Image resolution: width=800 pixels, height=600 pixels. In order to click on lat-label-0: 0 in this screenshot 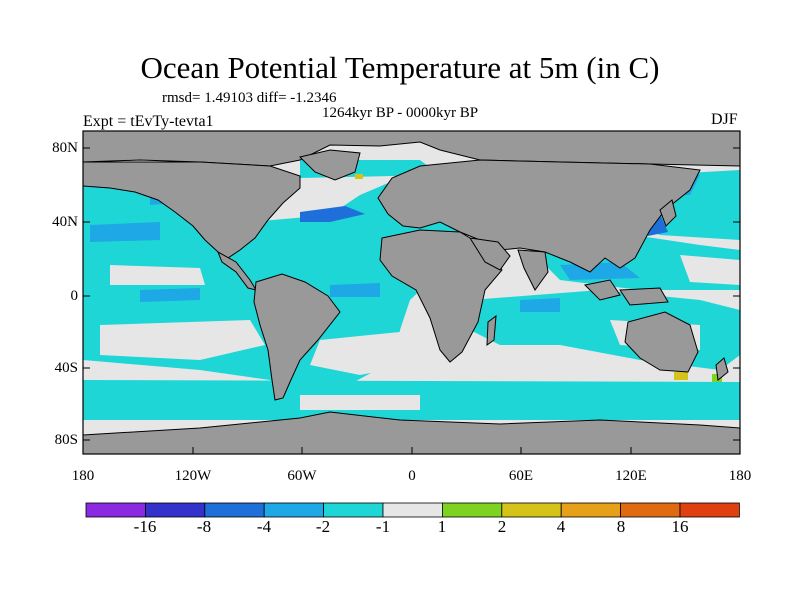, I will do `click(74, 296)`.